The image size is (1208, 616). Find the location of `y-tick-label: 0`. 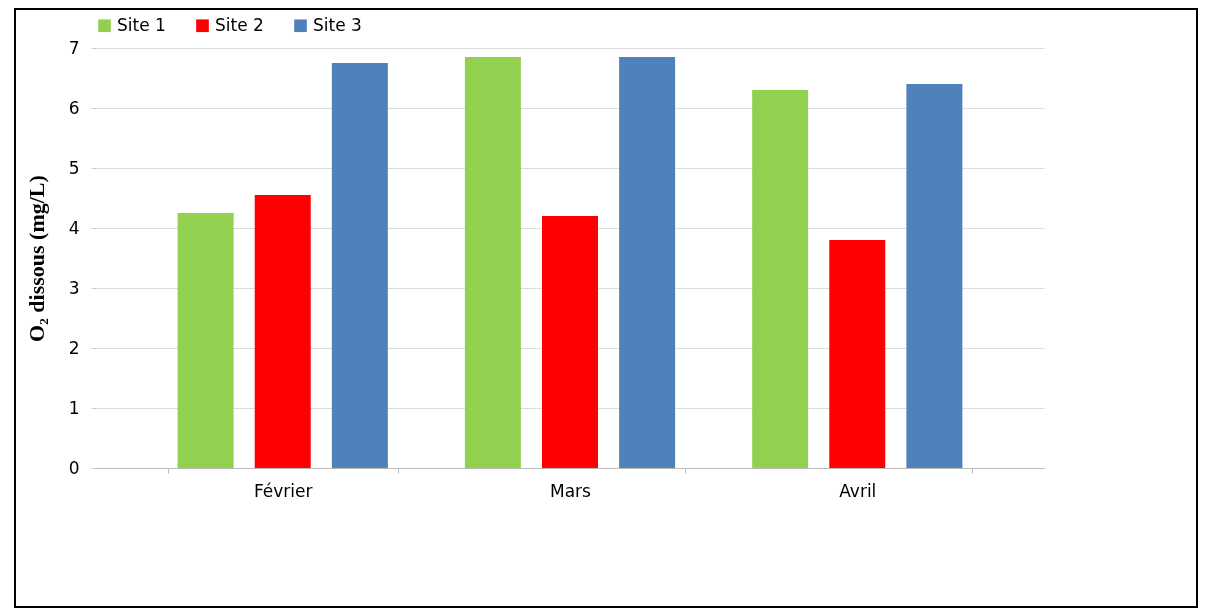

y-tick-label: 0 is located at coordinates (74, 467).